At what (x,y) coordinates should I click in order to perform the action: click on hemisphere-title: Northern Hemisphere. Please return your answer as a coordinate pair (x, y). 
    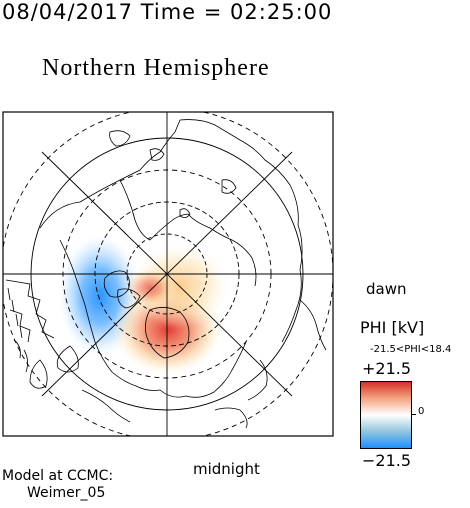
    Looking at the image, I should click on (156, 68).